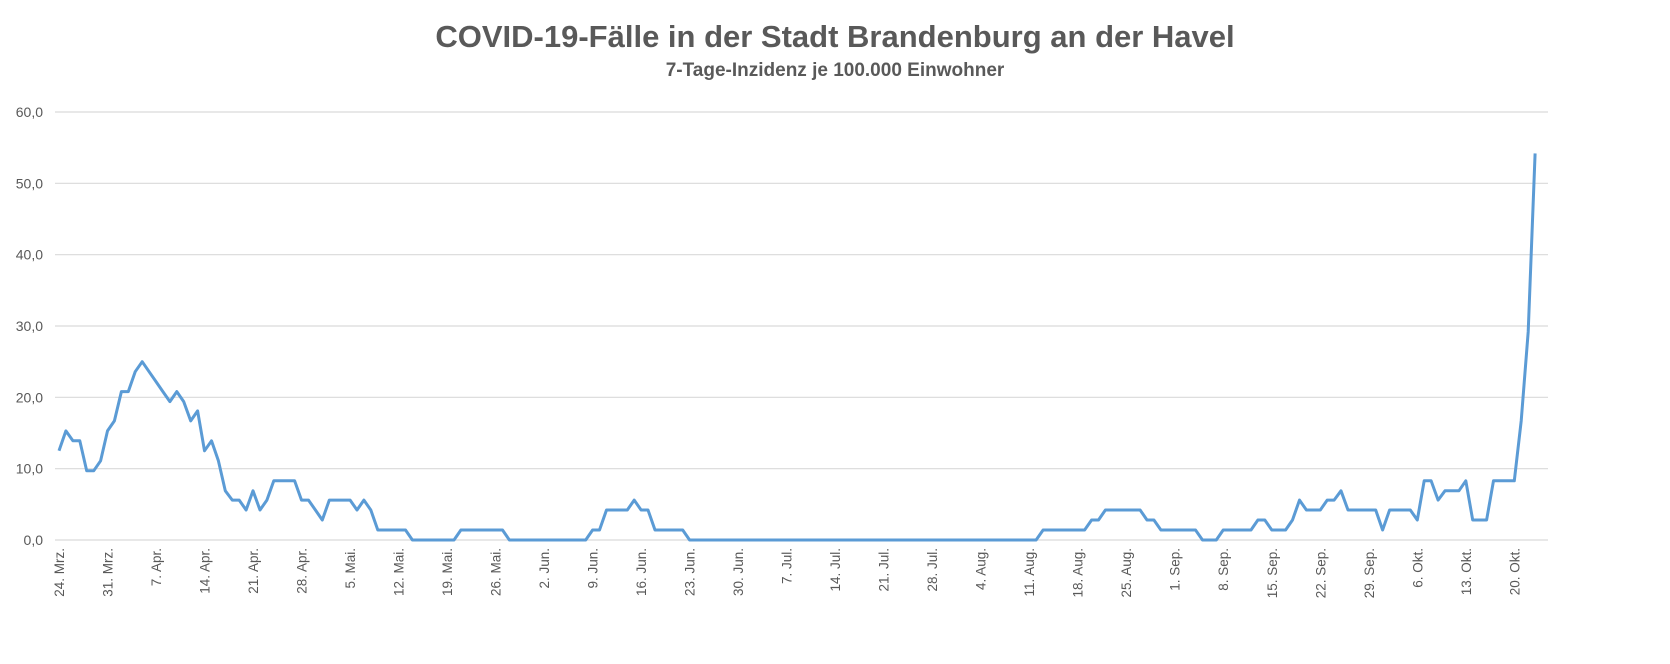  I want to click on x-tick-label: 1. Sep., so click(1175, 569).